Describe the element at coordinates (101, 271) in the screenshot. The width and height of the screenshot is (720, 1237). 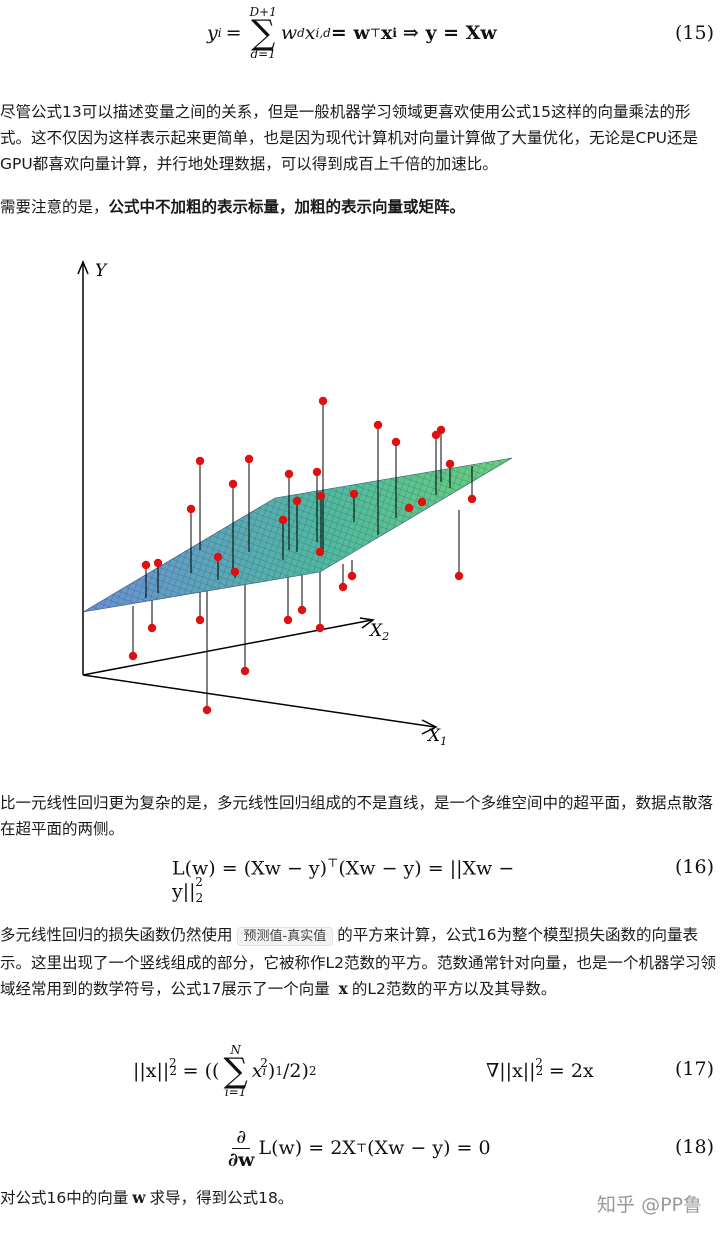
I see `y-axis-label: Y` at that location.